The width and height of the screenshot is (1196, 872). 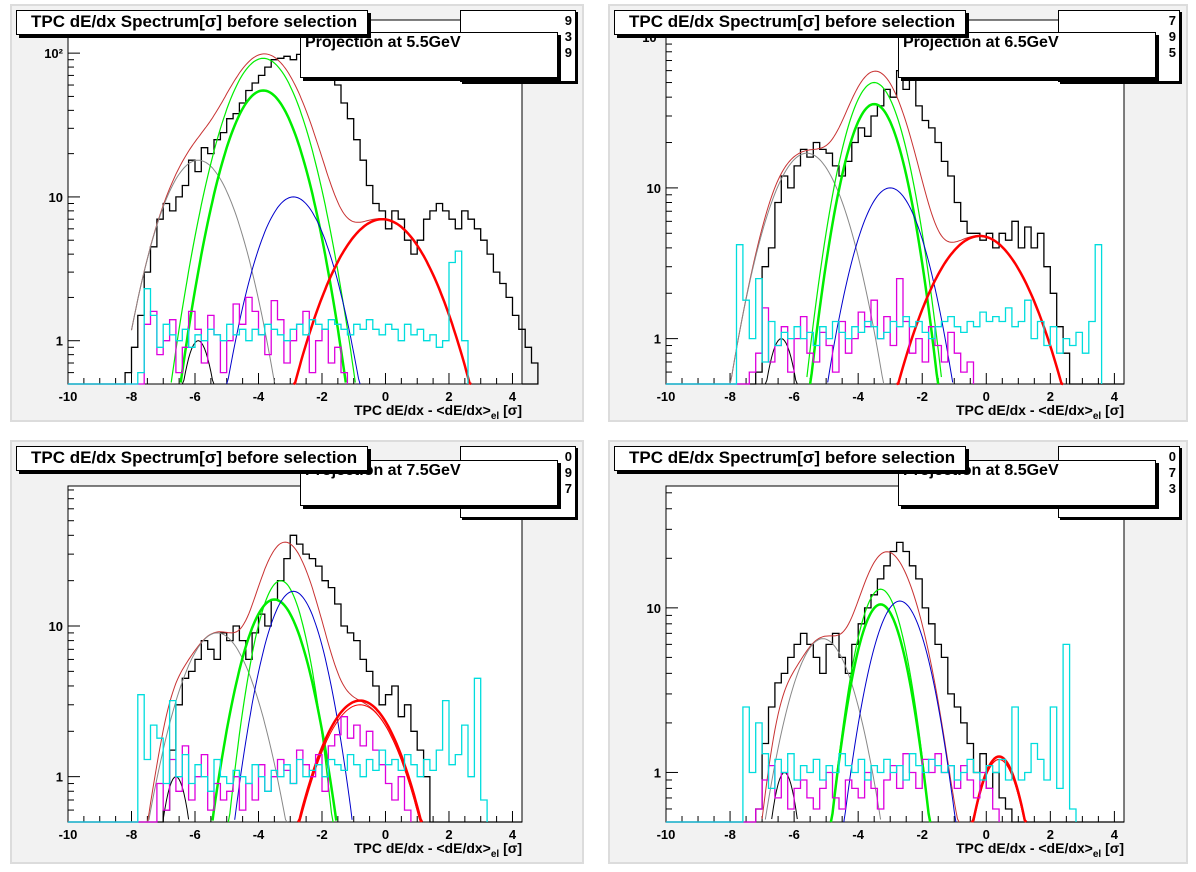 I want to click on series-deuteron-fit, so click(x=198, y=362).